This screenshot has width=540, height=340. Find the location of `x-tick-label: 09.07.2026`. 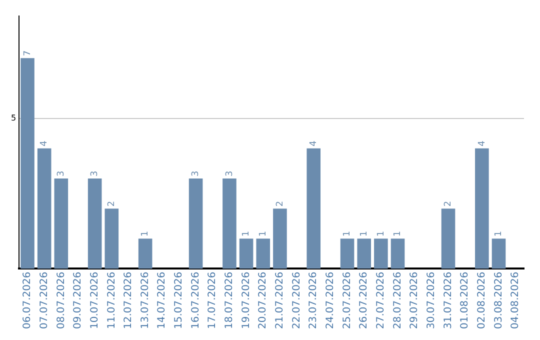

x-tick-label: 09.07.2026 is located at coordinates (78, 301).